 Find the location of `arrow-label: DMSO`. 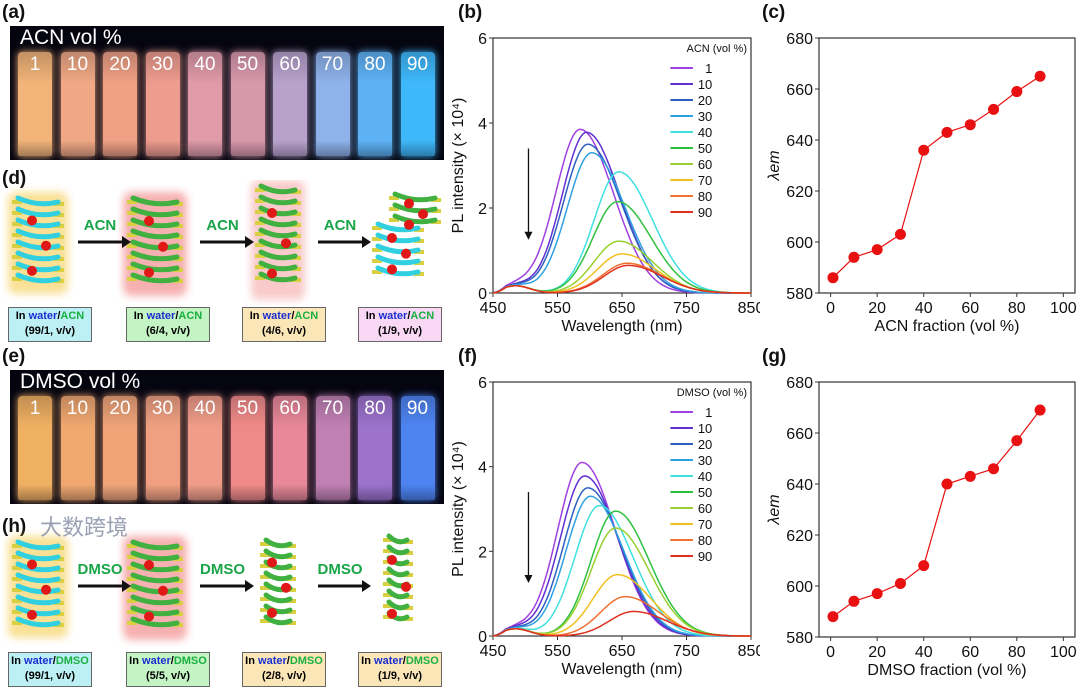

arrow-label: DMSO is located at coordinates (100, 569).